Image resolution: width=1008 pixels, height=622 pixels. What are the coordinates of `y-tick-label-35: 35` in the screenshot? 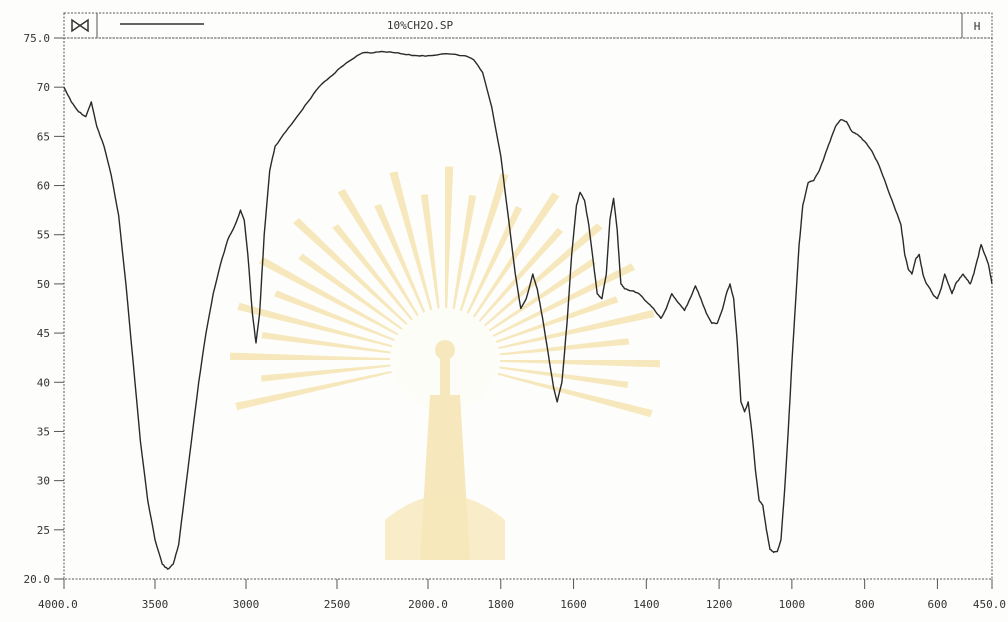 It's located at (43, 431).